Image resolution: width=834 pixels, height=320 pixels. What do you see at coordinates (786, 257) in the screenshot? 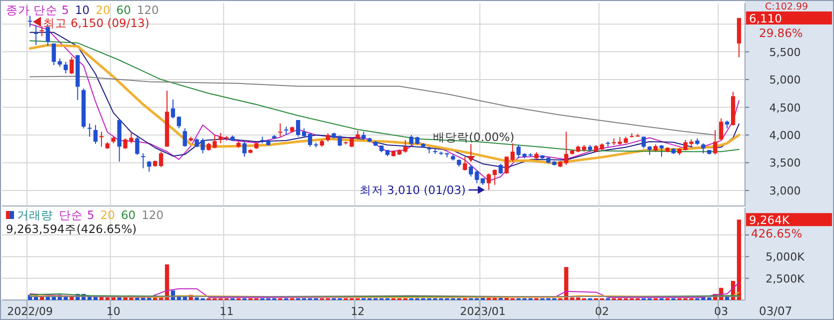
I see `y-tick-label: 5,000K` at bounding box center [786, 257].